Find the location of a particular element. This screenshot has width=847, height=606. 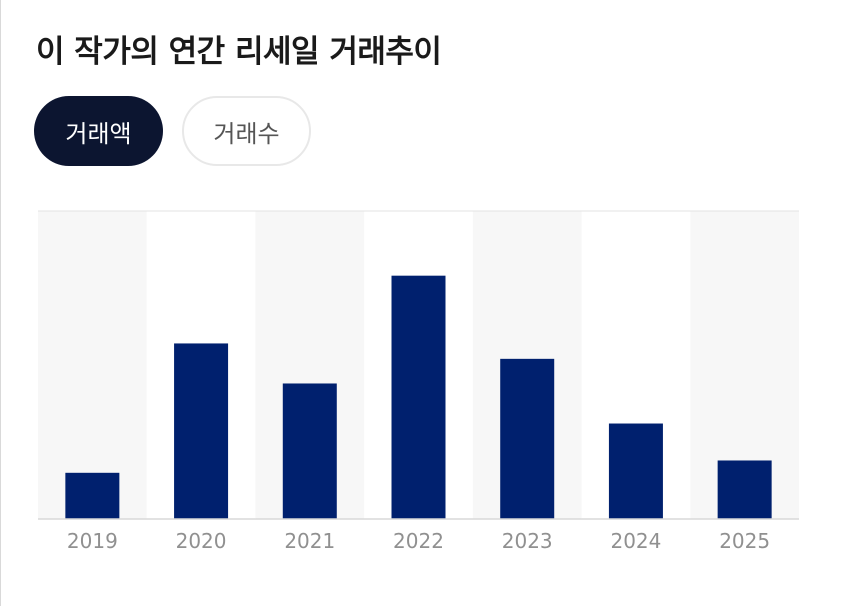

bar-2020 is located at coordinates (201, 431).